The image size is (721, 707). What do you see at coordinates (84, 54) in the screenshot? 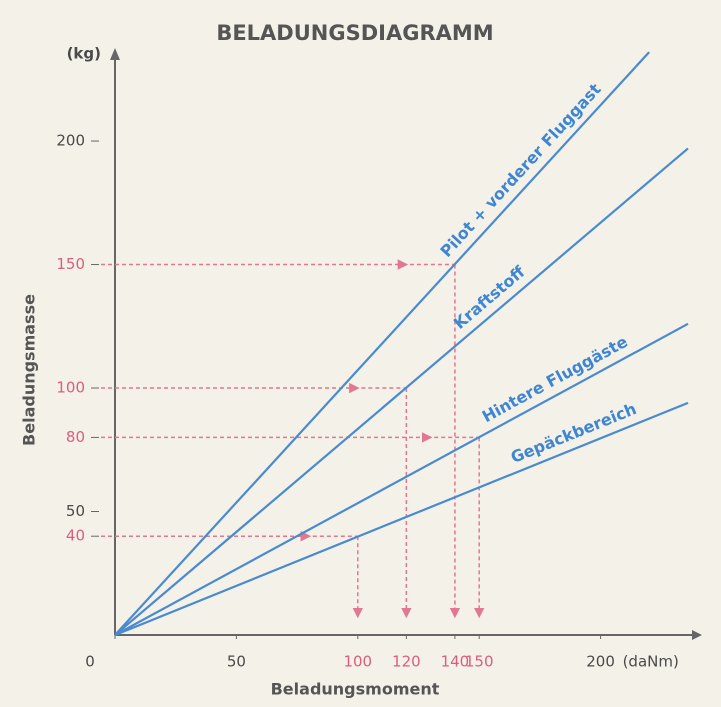
I see `y-unit: (kg)` at bounding box center [84, 54].